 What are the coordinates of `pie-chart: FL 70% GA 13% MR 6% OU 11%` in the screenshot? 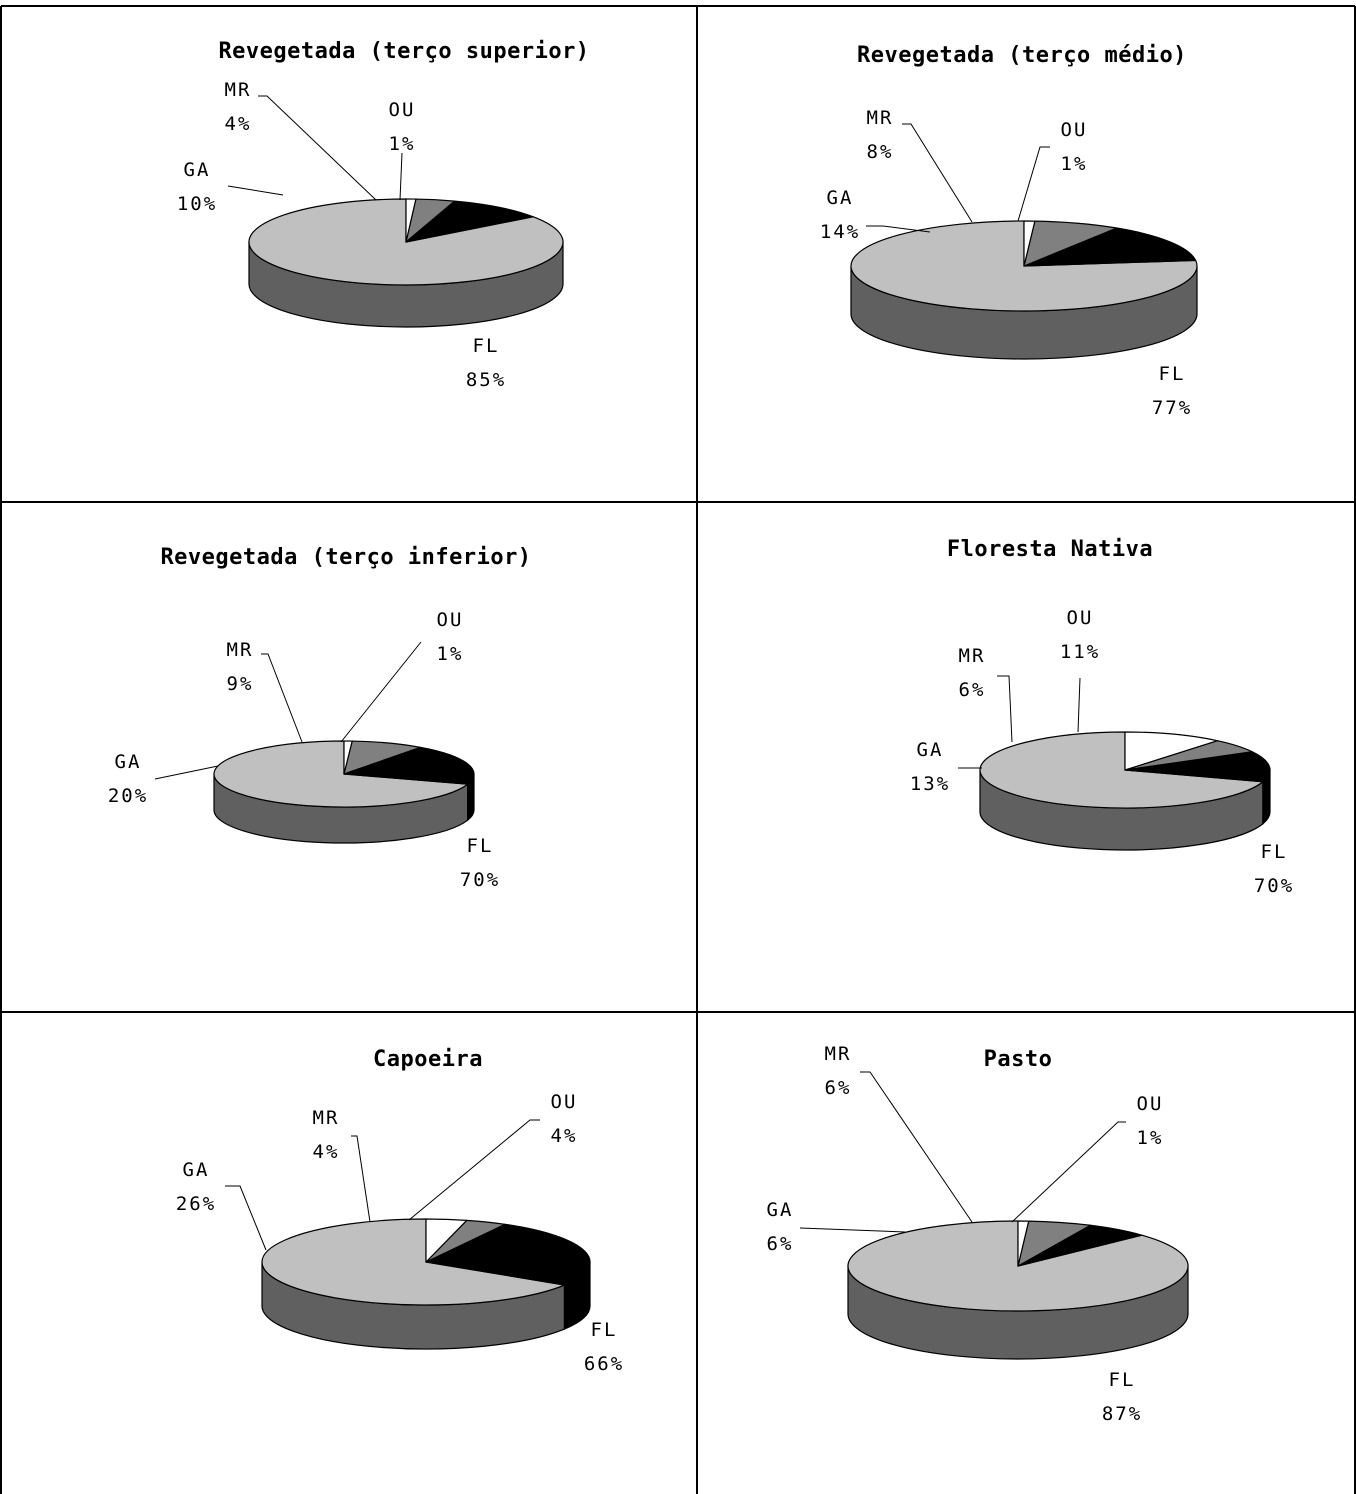 It's located at (1102, 752).